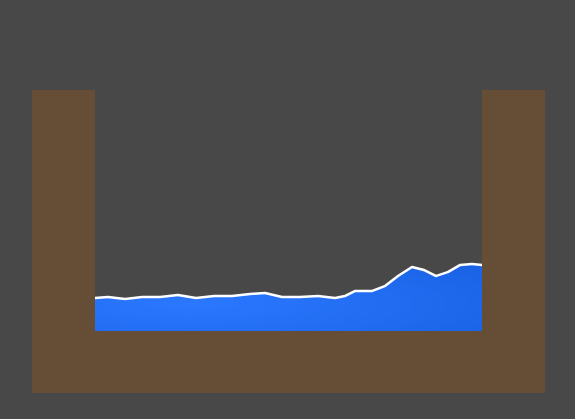  I want to click on container-floor, so click(288, 362).